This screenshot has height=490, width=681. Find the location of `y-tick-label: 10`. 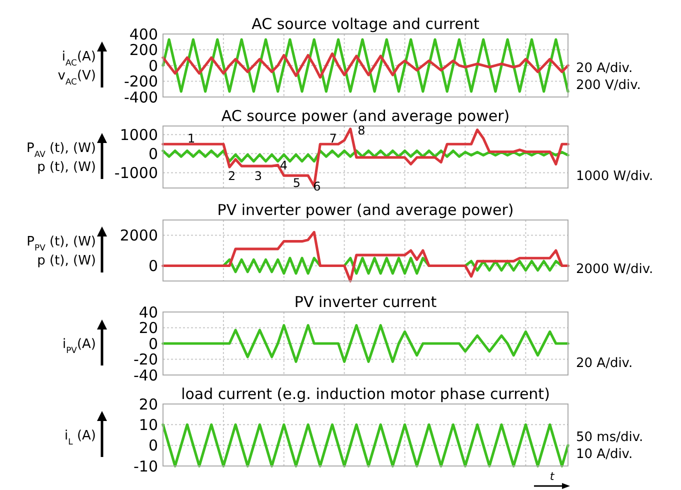

y-tick-label: 10 is located at coordinates (148, 425).